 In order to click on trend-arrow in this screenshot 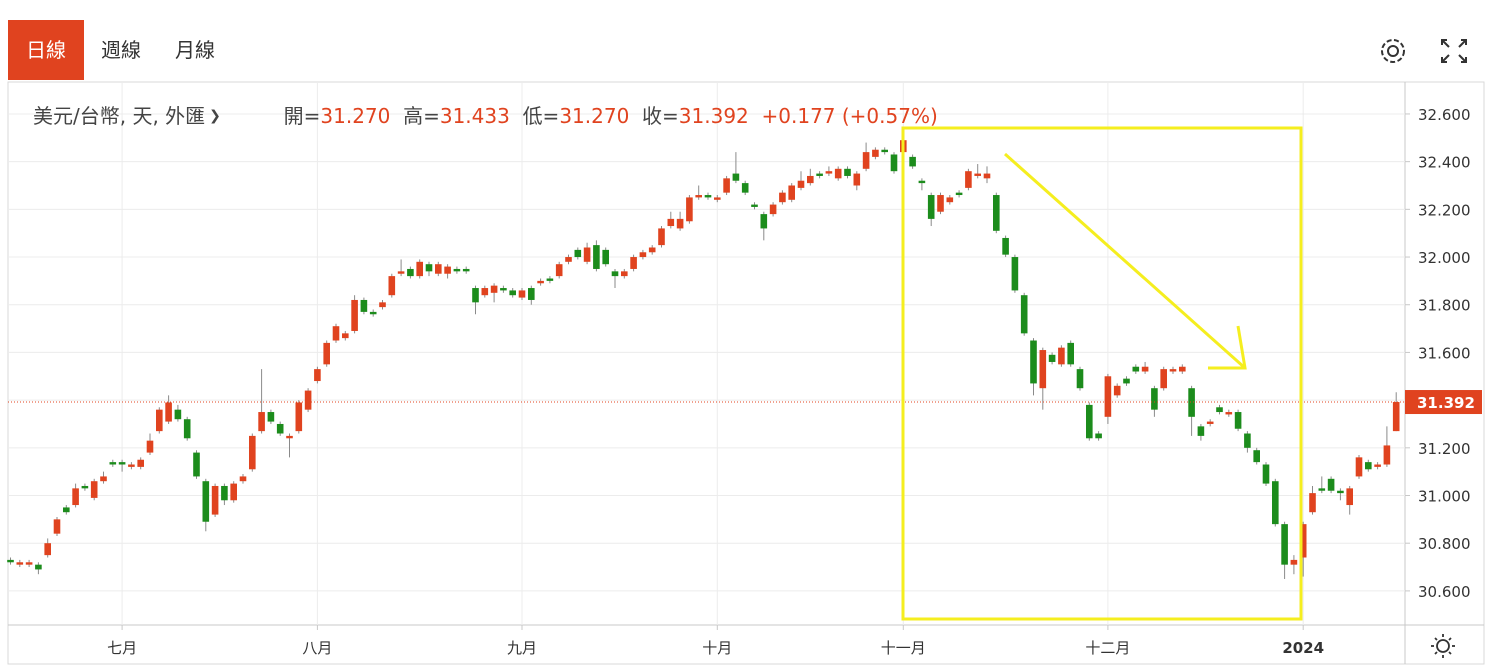, I will do `click(1125, 261)`.